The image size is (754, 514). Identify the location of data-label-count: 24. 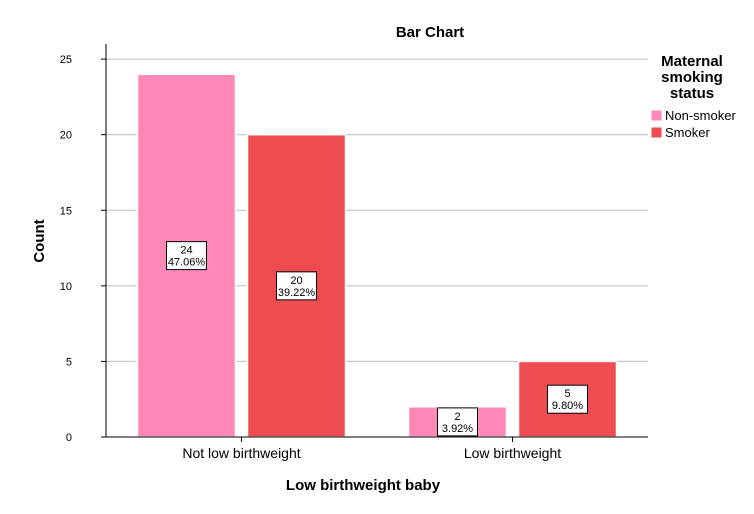
(186, 251).